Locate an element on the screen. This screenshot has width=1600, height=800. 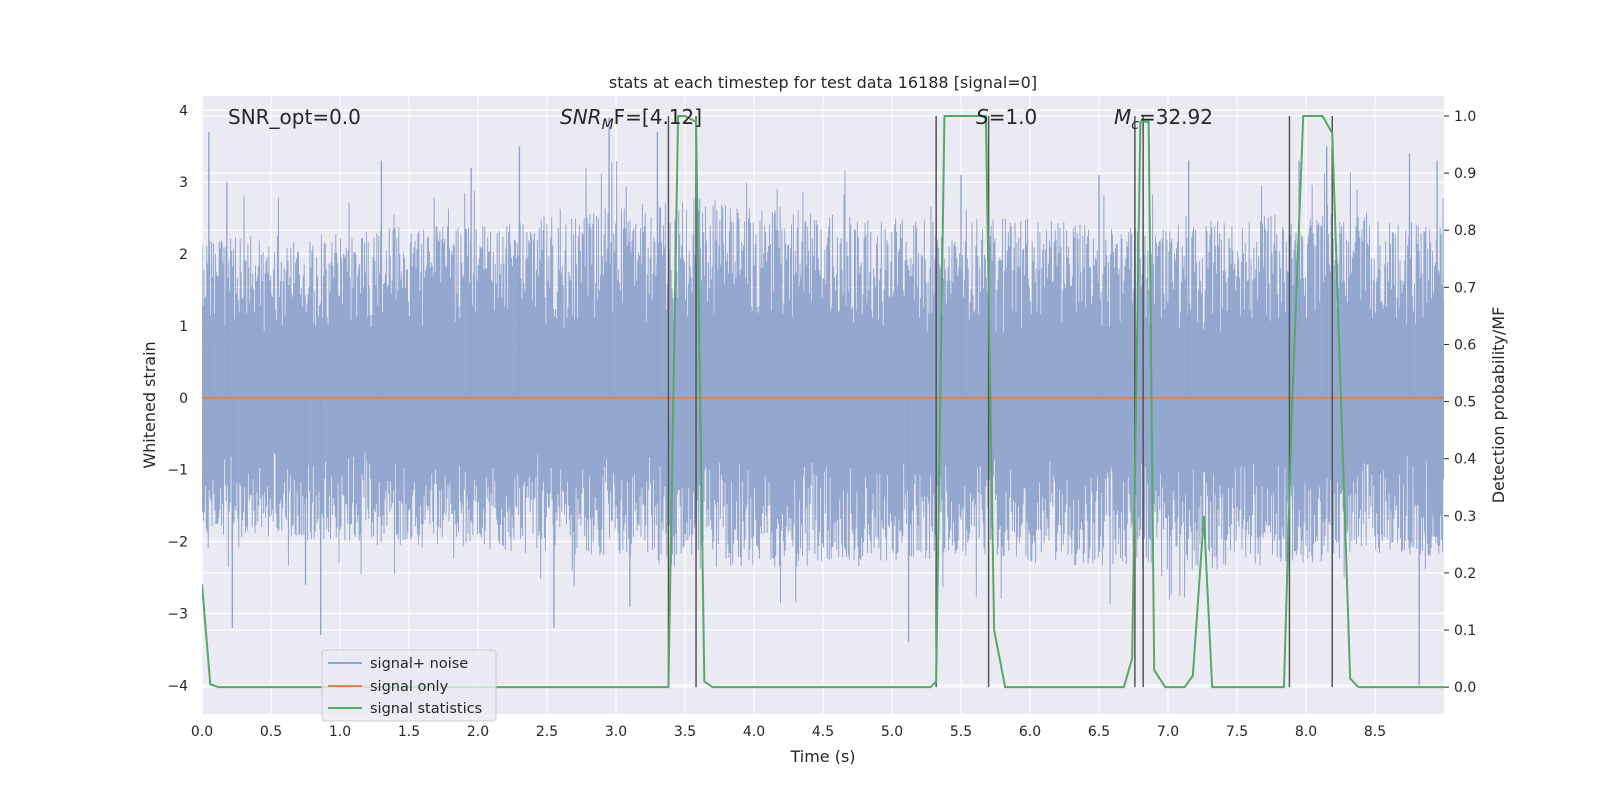
x-tick-label: 8.5 is located at coordinates (1375, 732).